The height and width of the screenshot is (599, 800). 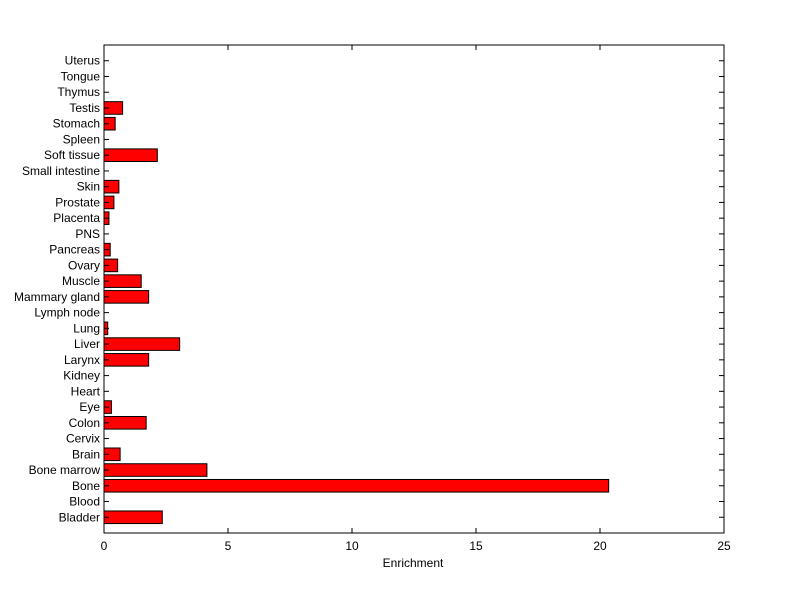 What do you see at coordinates (228, 546) in the screenshot?
I see `x-tick-label: 5` at bounding box center [228, 546].